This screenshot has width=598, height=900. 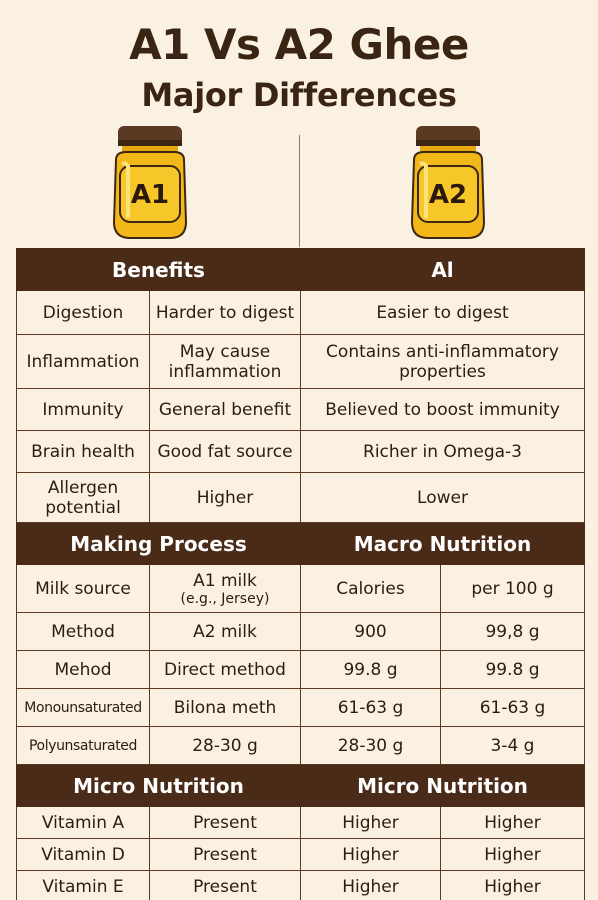 What do you see at coordinates (83, 361) in the screenshot?
I see `row-label: Inflammation` at bounding box center [83, 361].